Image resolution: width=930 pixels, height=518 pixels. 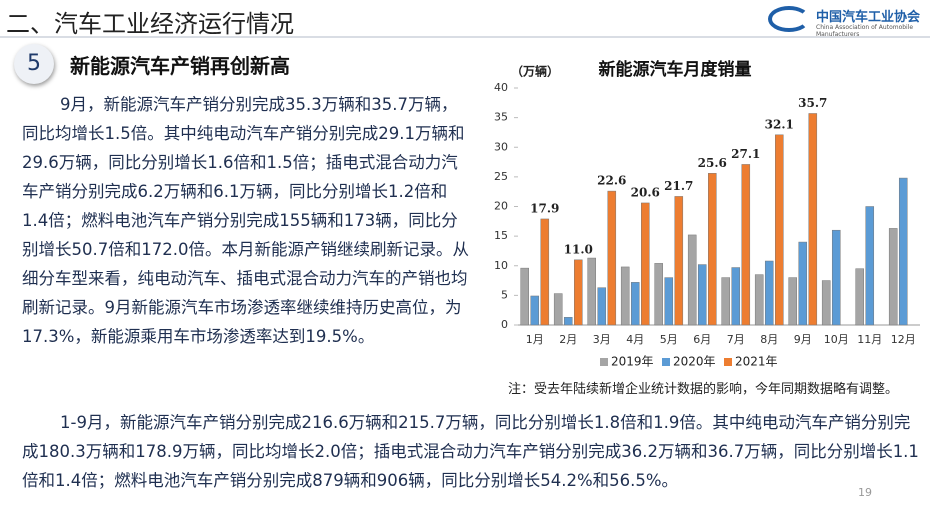 I want to click on x-tick-label: 11月, so click(x=869, y=339).